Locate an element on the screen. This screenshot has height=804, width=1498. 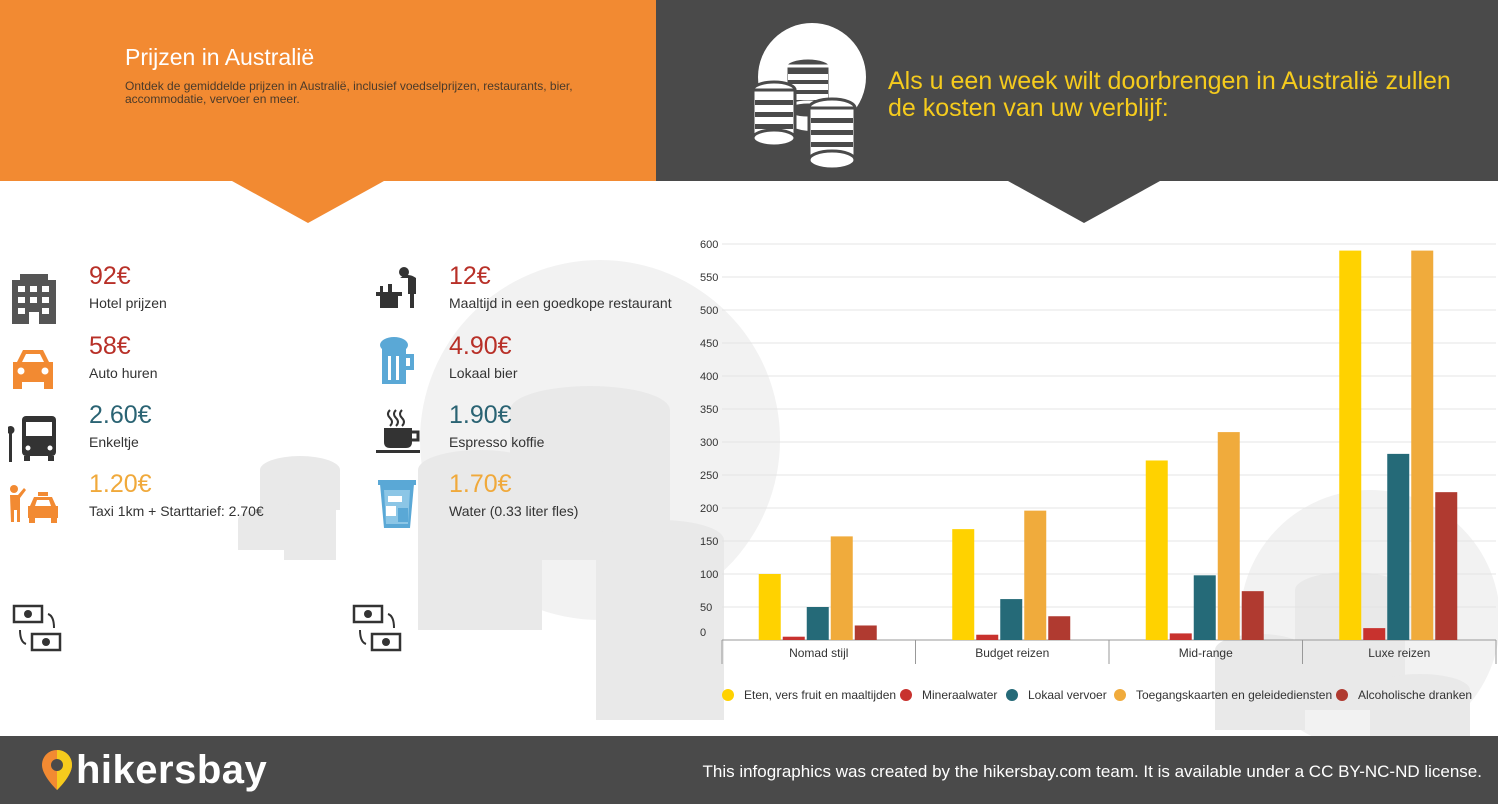
x-tick-label: Luxe reizen is located at coordinates (1399, 653).